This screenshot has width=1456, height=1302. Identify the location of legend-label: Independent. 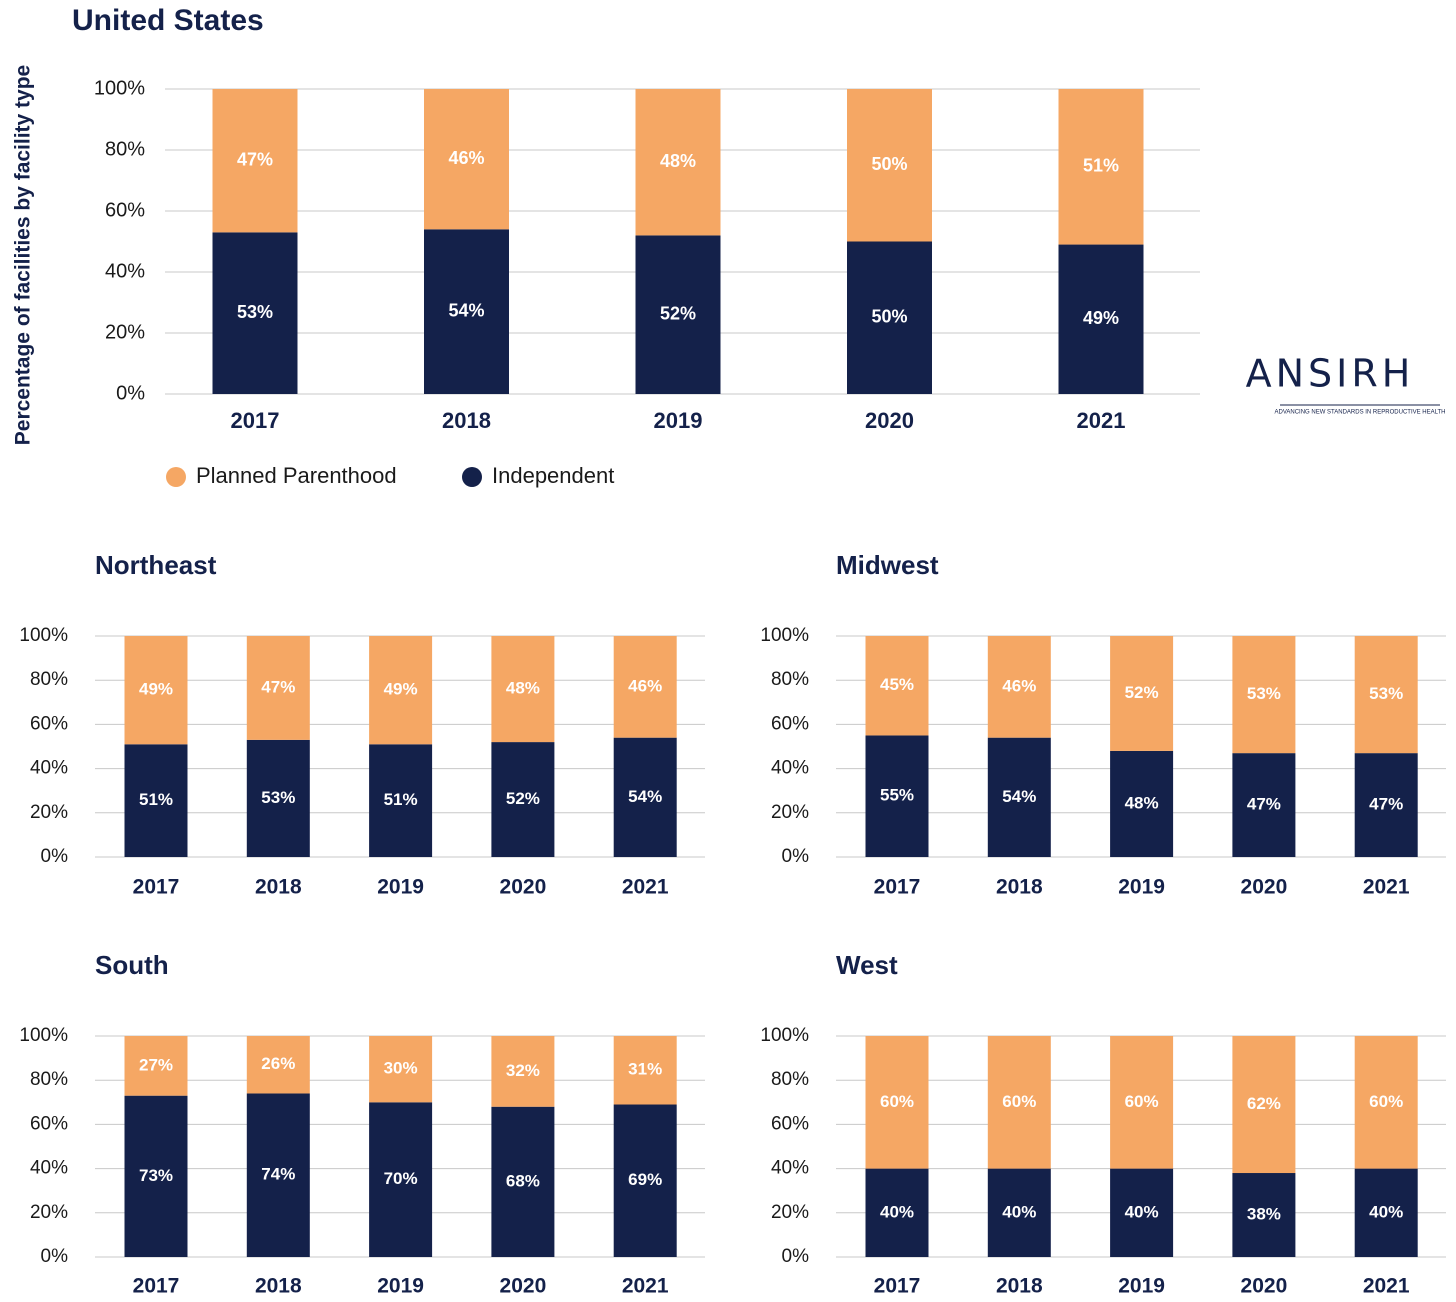
(553, 475).